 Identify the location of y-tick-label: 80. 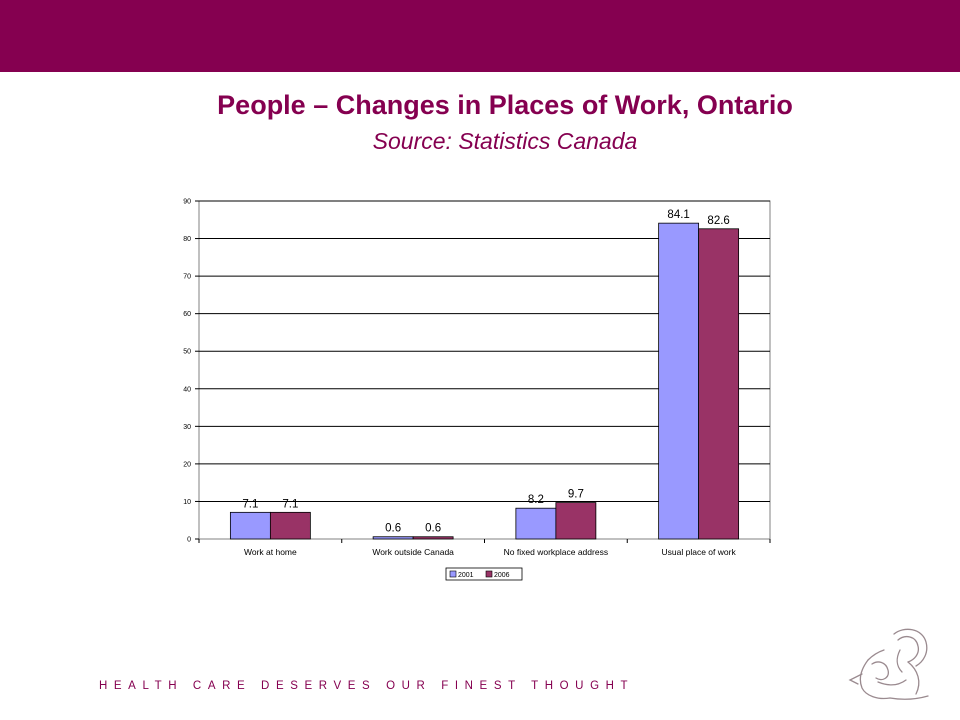
(187, 239).